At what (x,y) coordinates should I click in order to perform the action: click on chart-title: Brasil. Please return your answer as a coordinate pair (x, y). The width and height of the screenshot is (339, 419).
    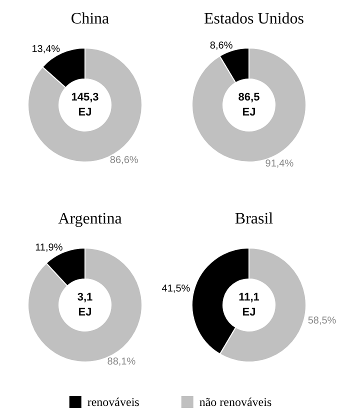
    Looking at the image, I should click on (254, 219).